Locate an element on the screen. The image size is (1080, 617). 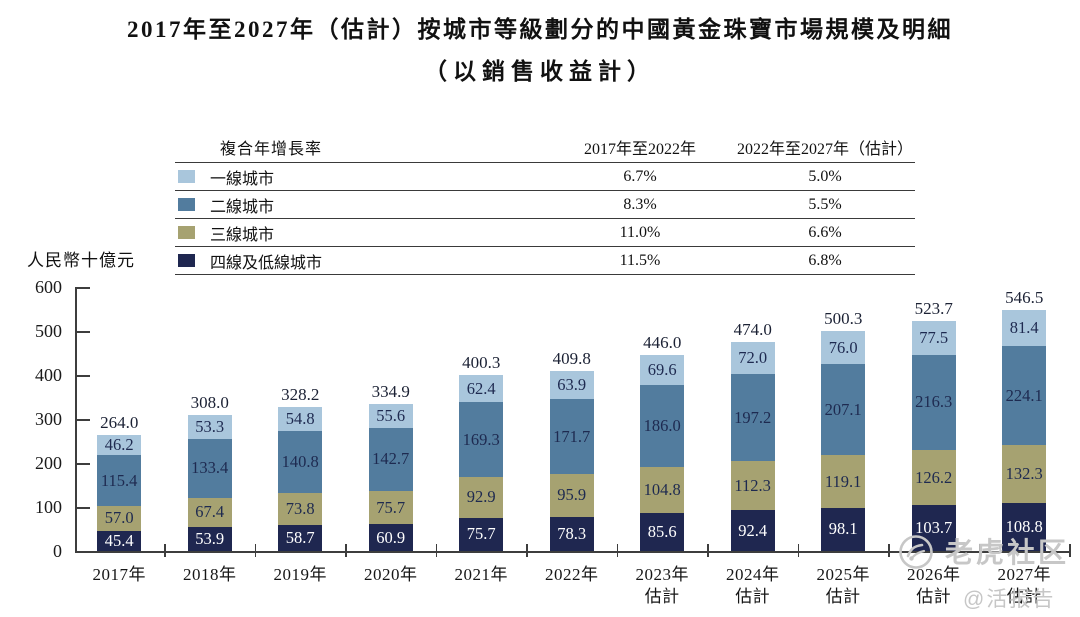
bar-segment: 76.0 is located at coordinates (843, 347).